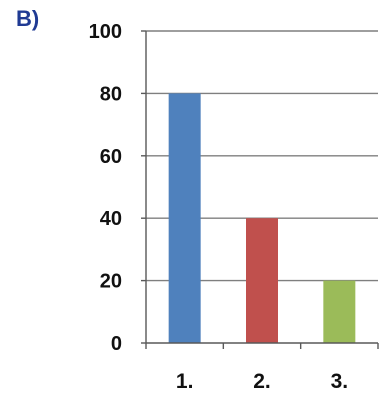 This screenshot has width=382, height=405. I want to click on y-tick-label: 40, so click(111, 219).